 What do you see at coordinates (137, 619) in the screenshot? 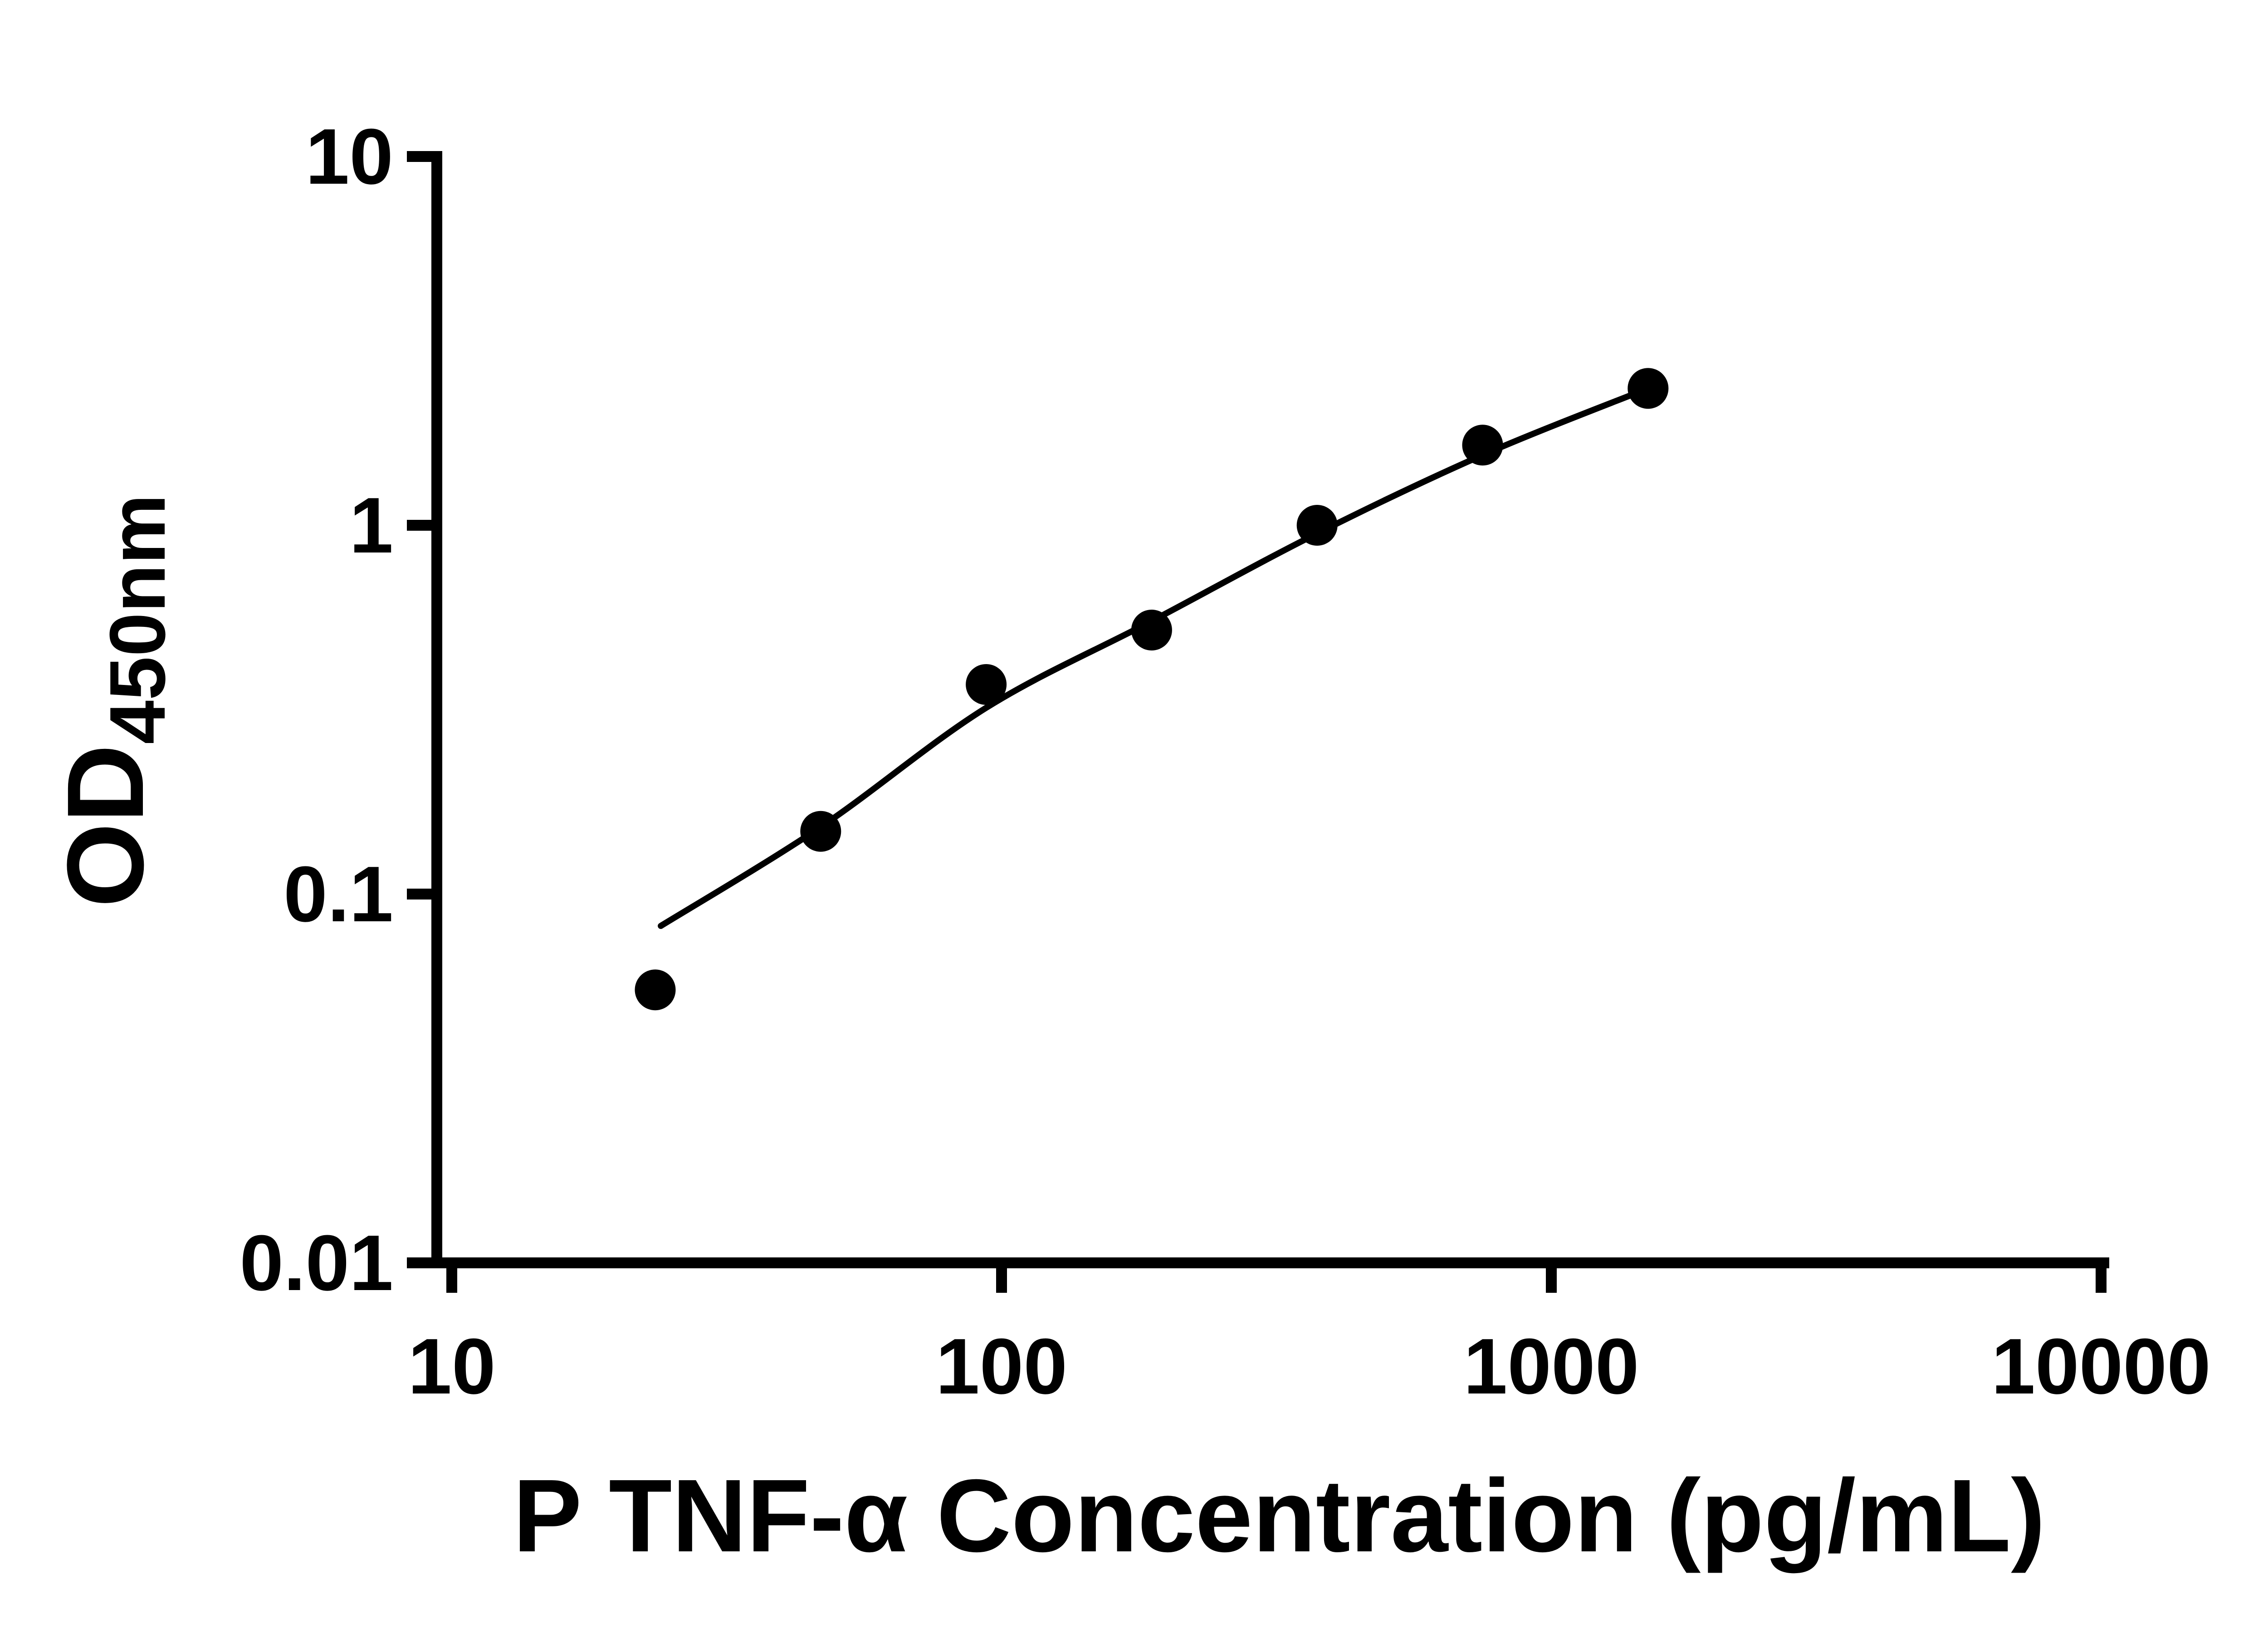
I see `y-axis-title-sub: 450nm` at bounding box center [137, 619].